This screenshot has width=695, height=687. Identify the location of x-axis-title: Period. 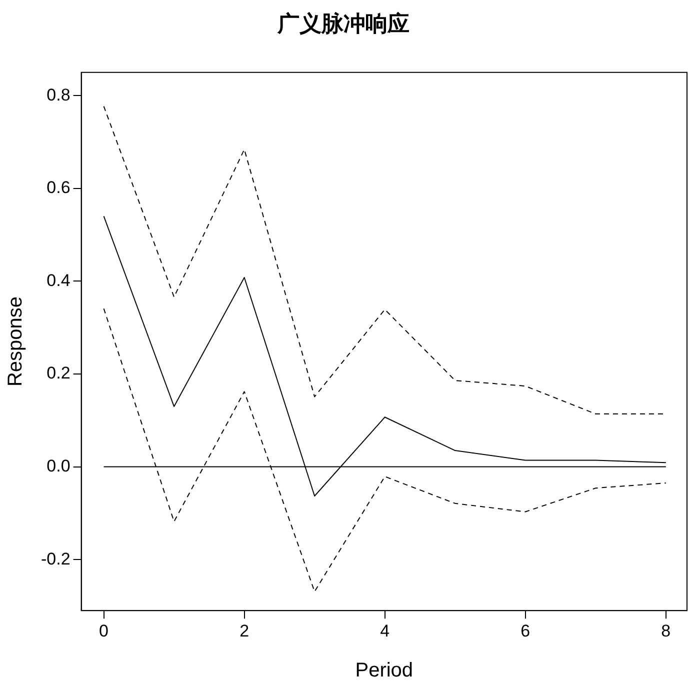
(384, 671).